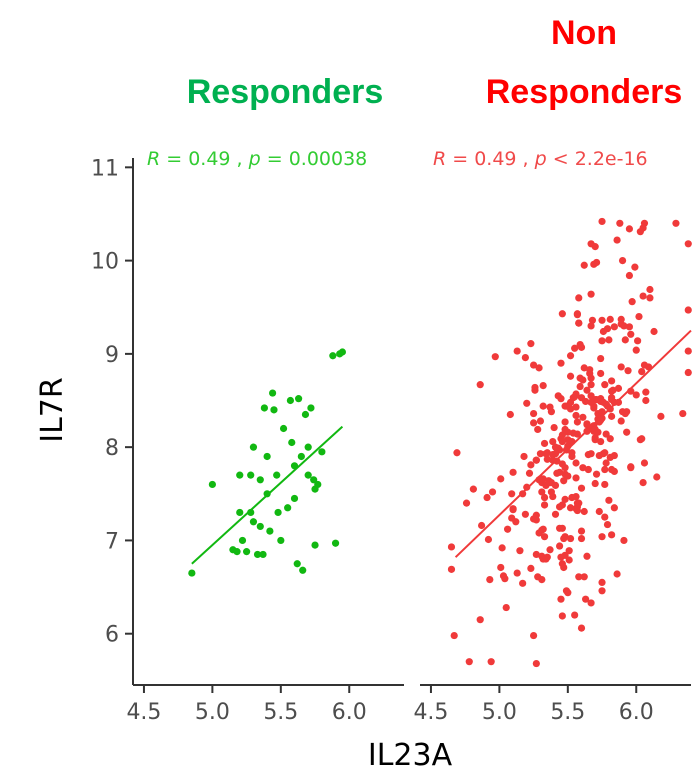  Describe the element at coordinates (584, 92) in the screenshot. I see `panel-title-non-responders-line2: Responders` at that location.